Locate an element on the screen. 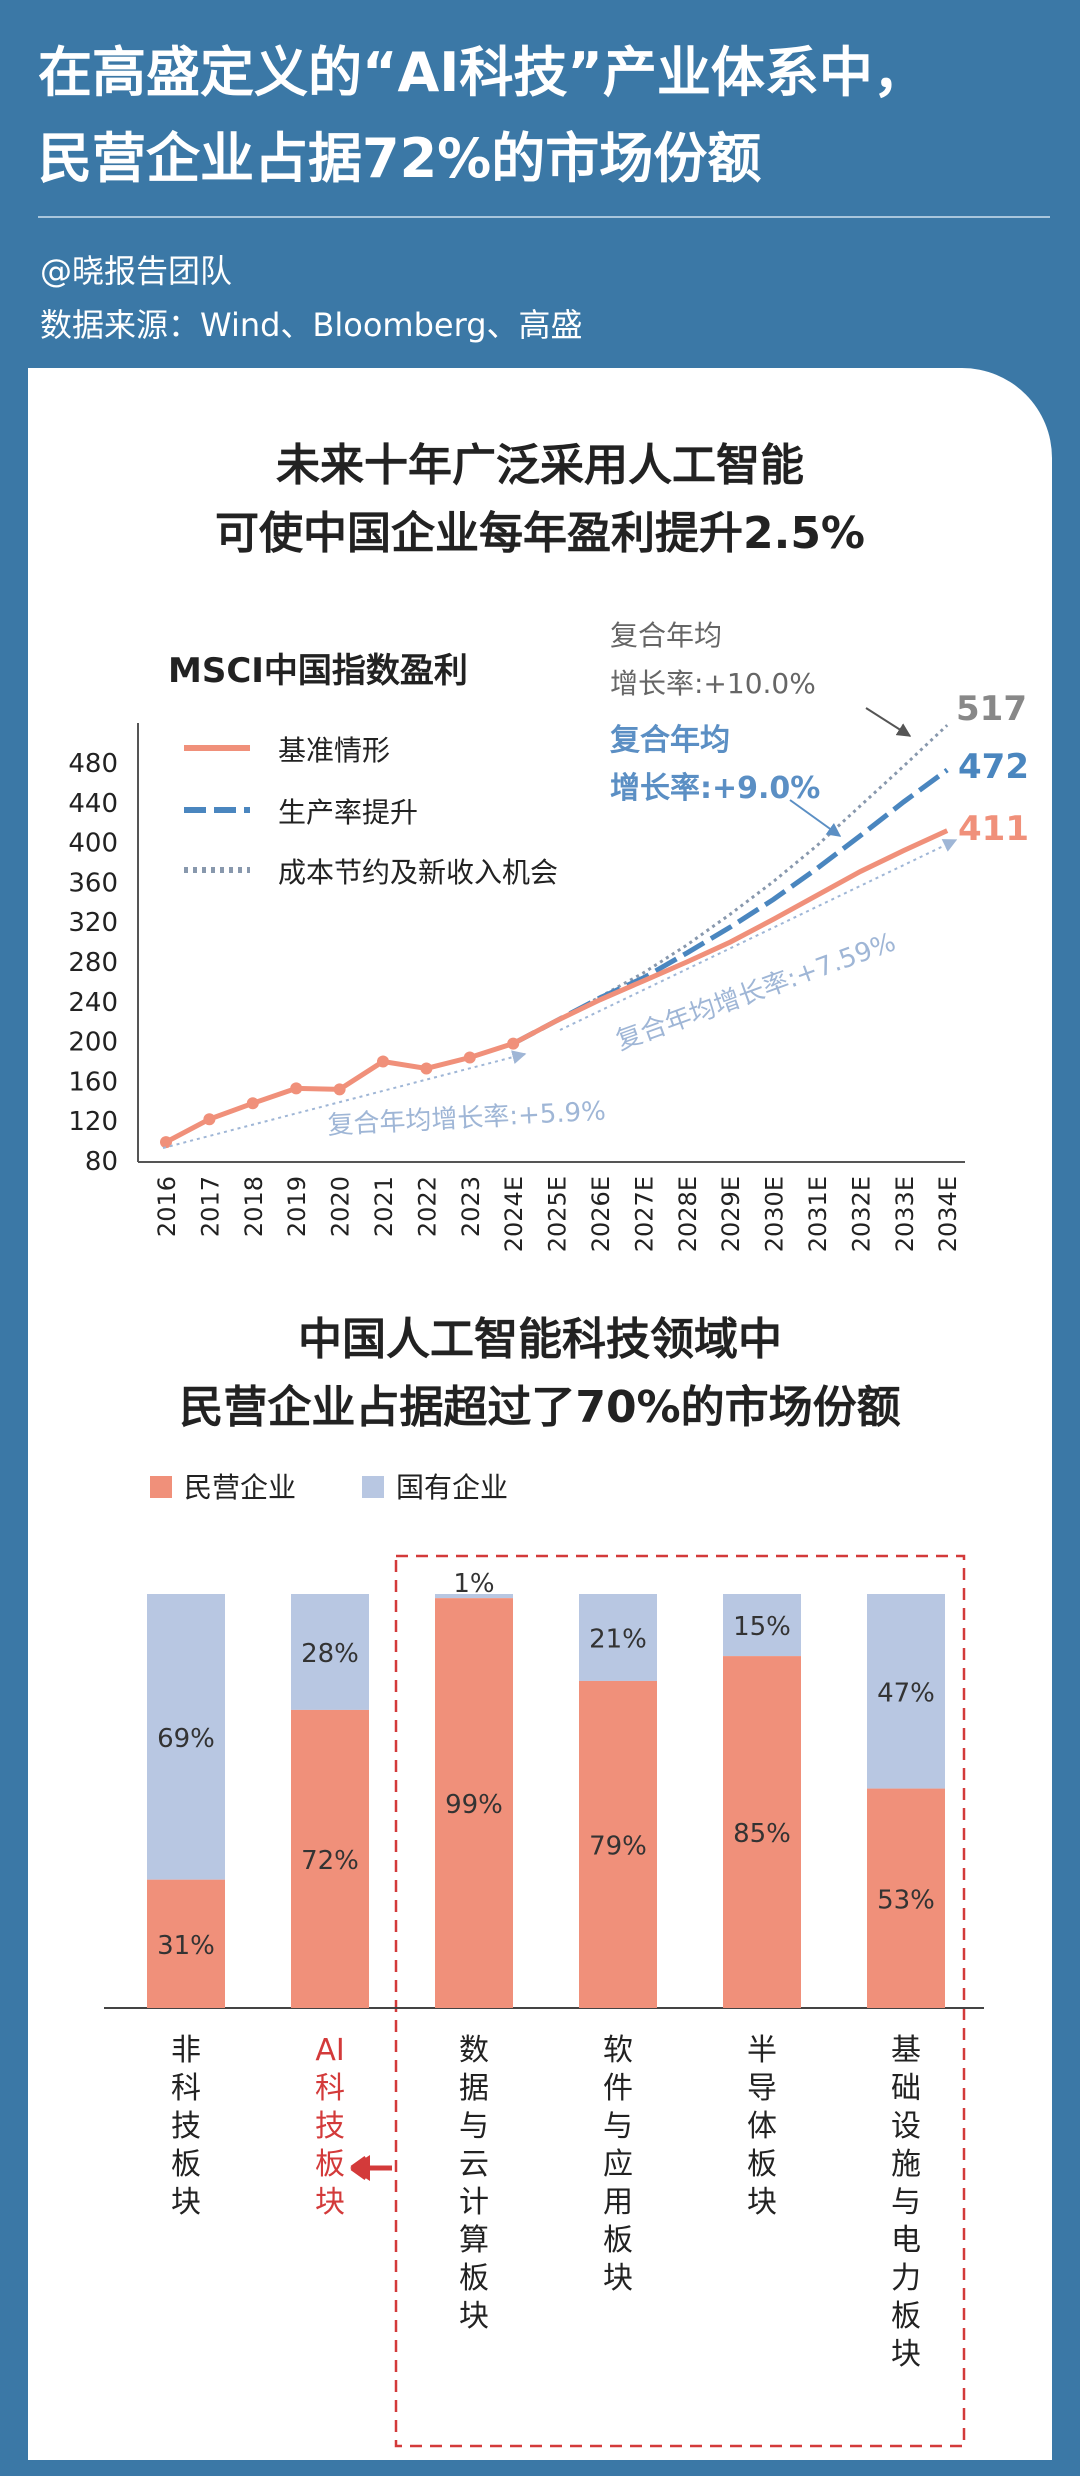  y-tick-label: 480 is located at coordinates (93, 764).